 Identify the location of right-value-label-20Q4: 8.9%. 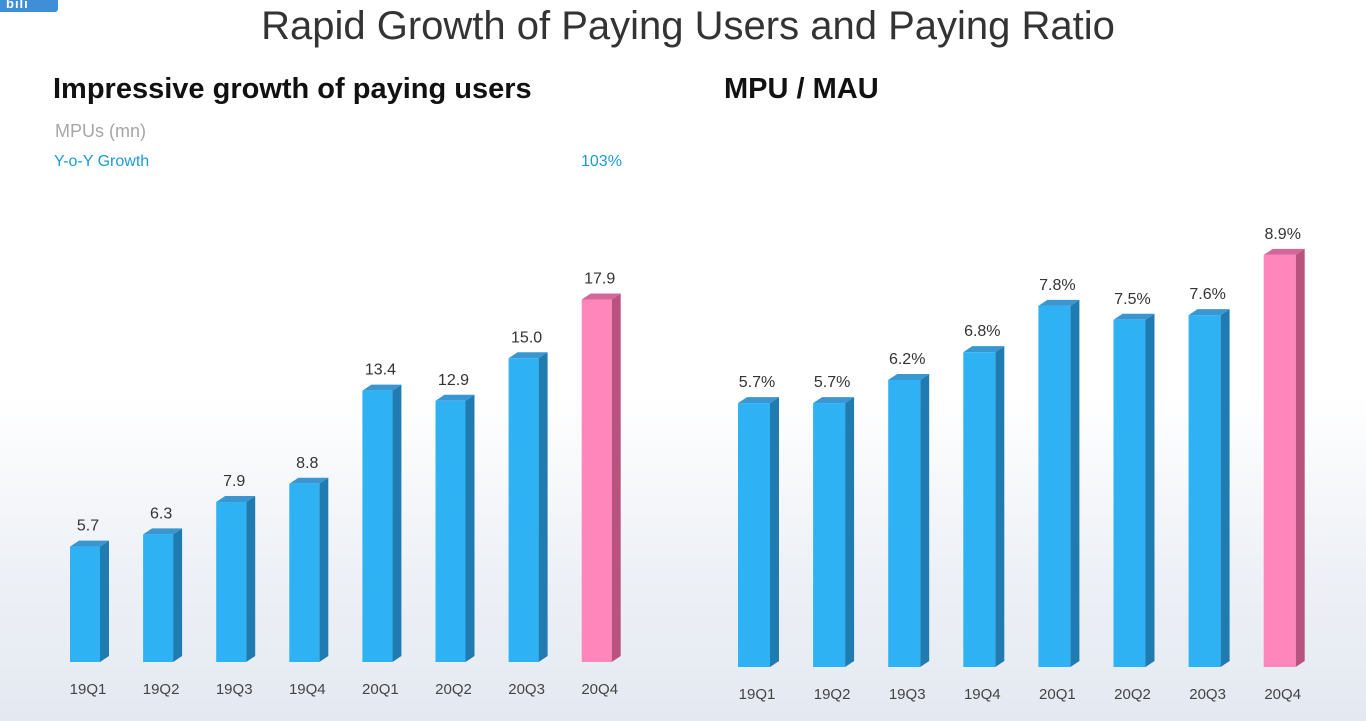
(1282, 234).